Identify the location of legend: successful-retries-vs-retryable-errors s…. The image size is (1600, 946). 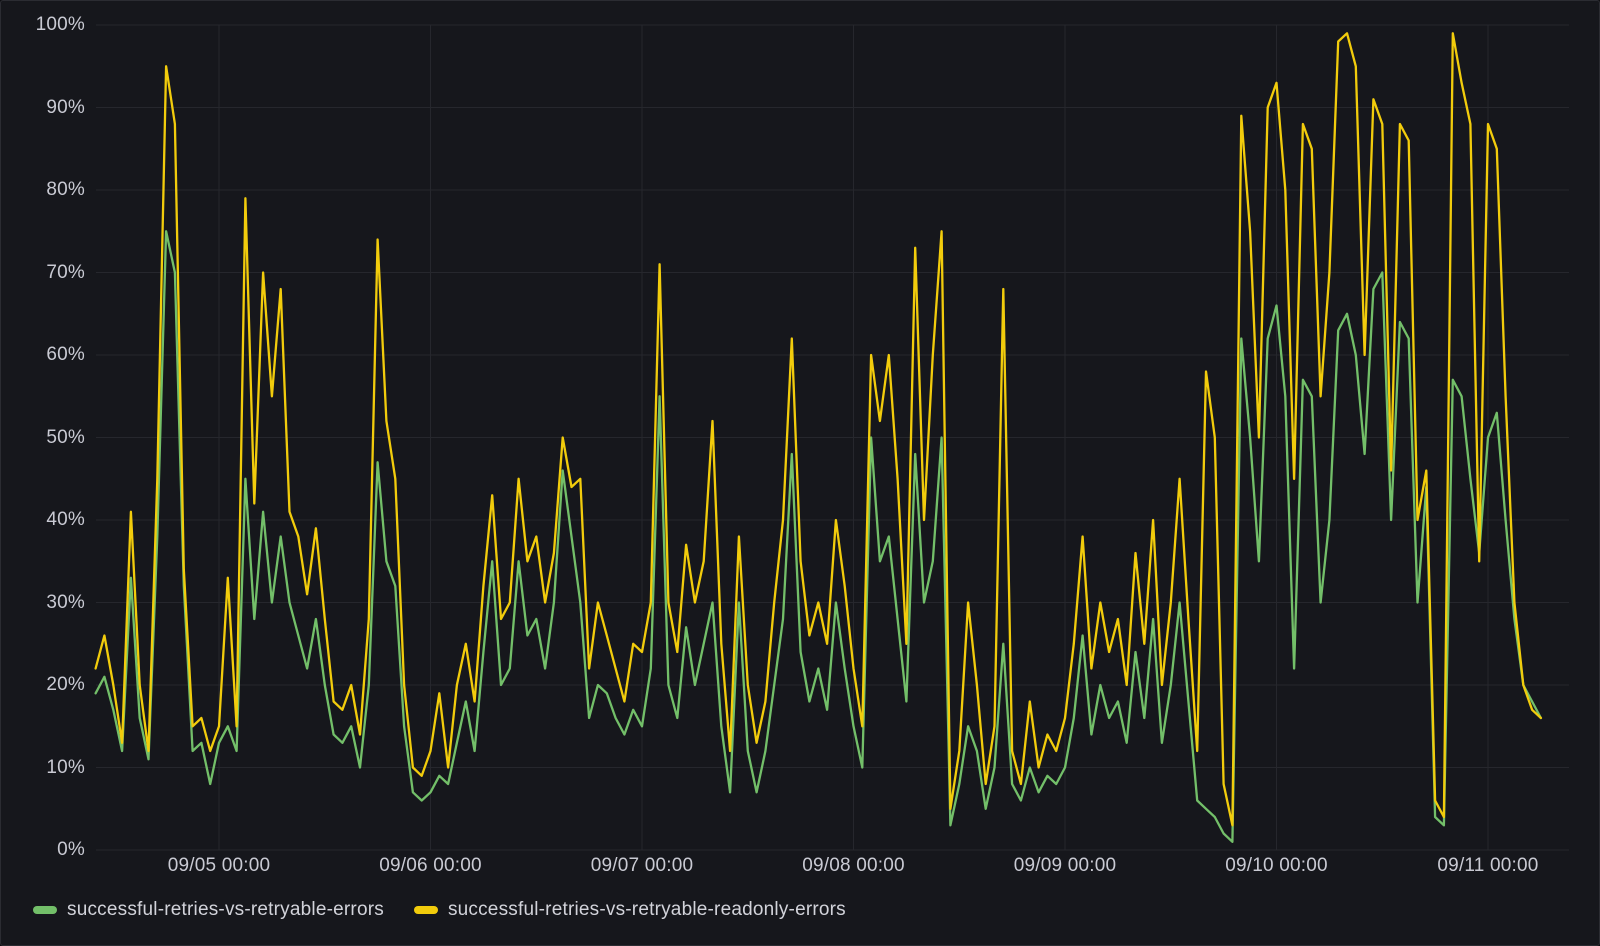
(439, 910).